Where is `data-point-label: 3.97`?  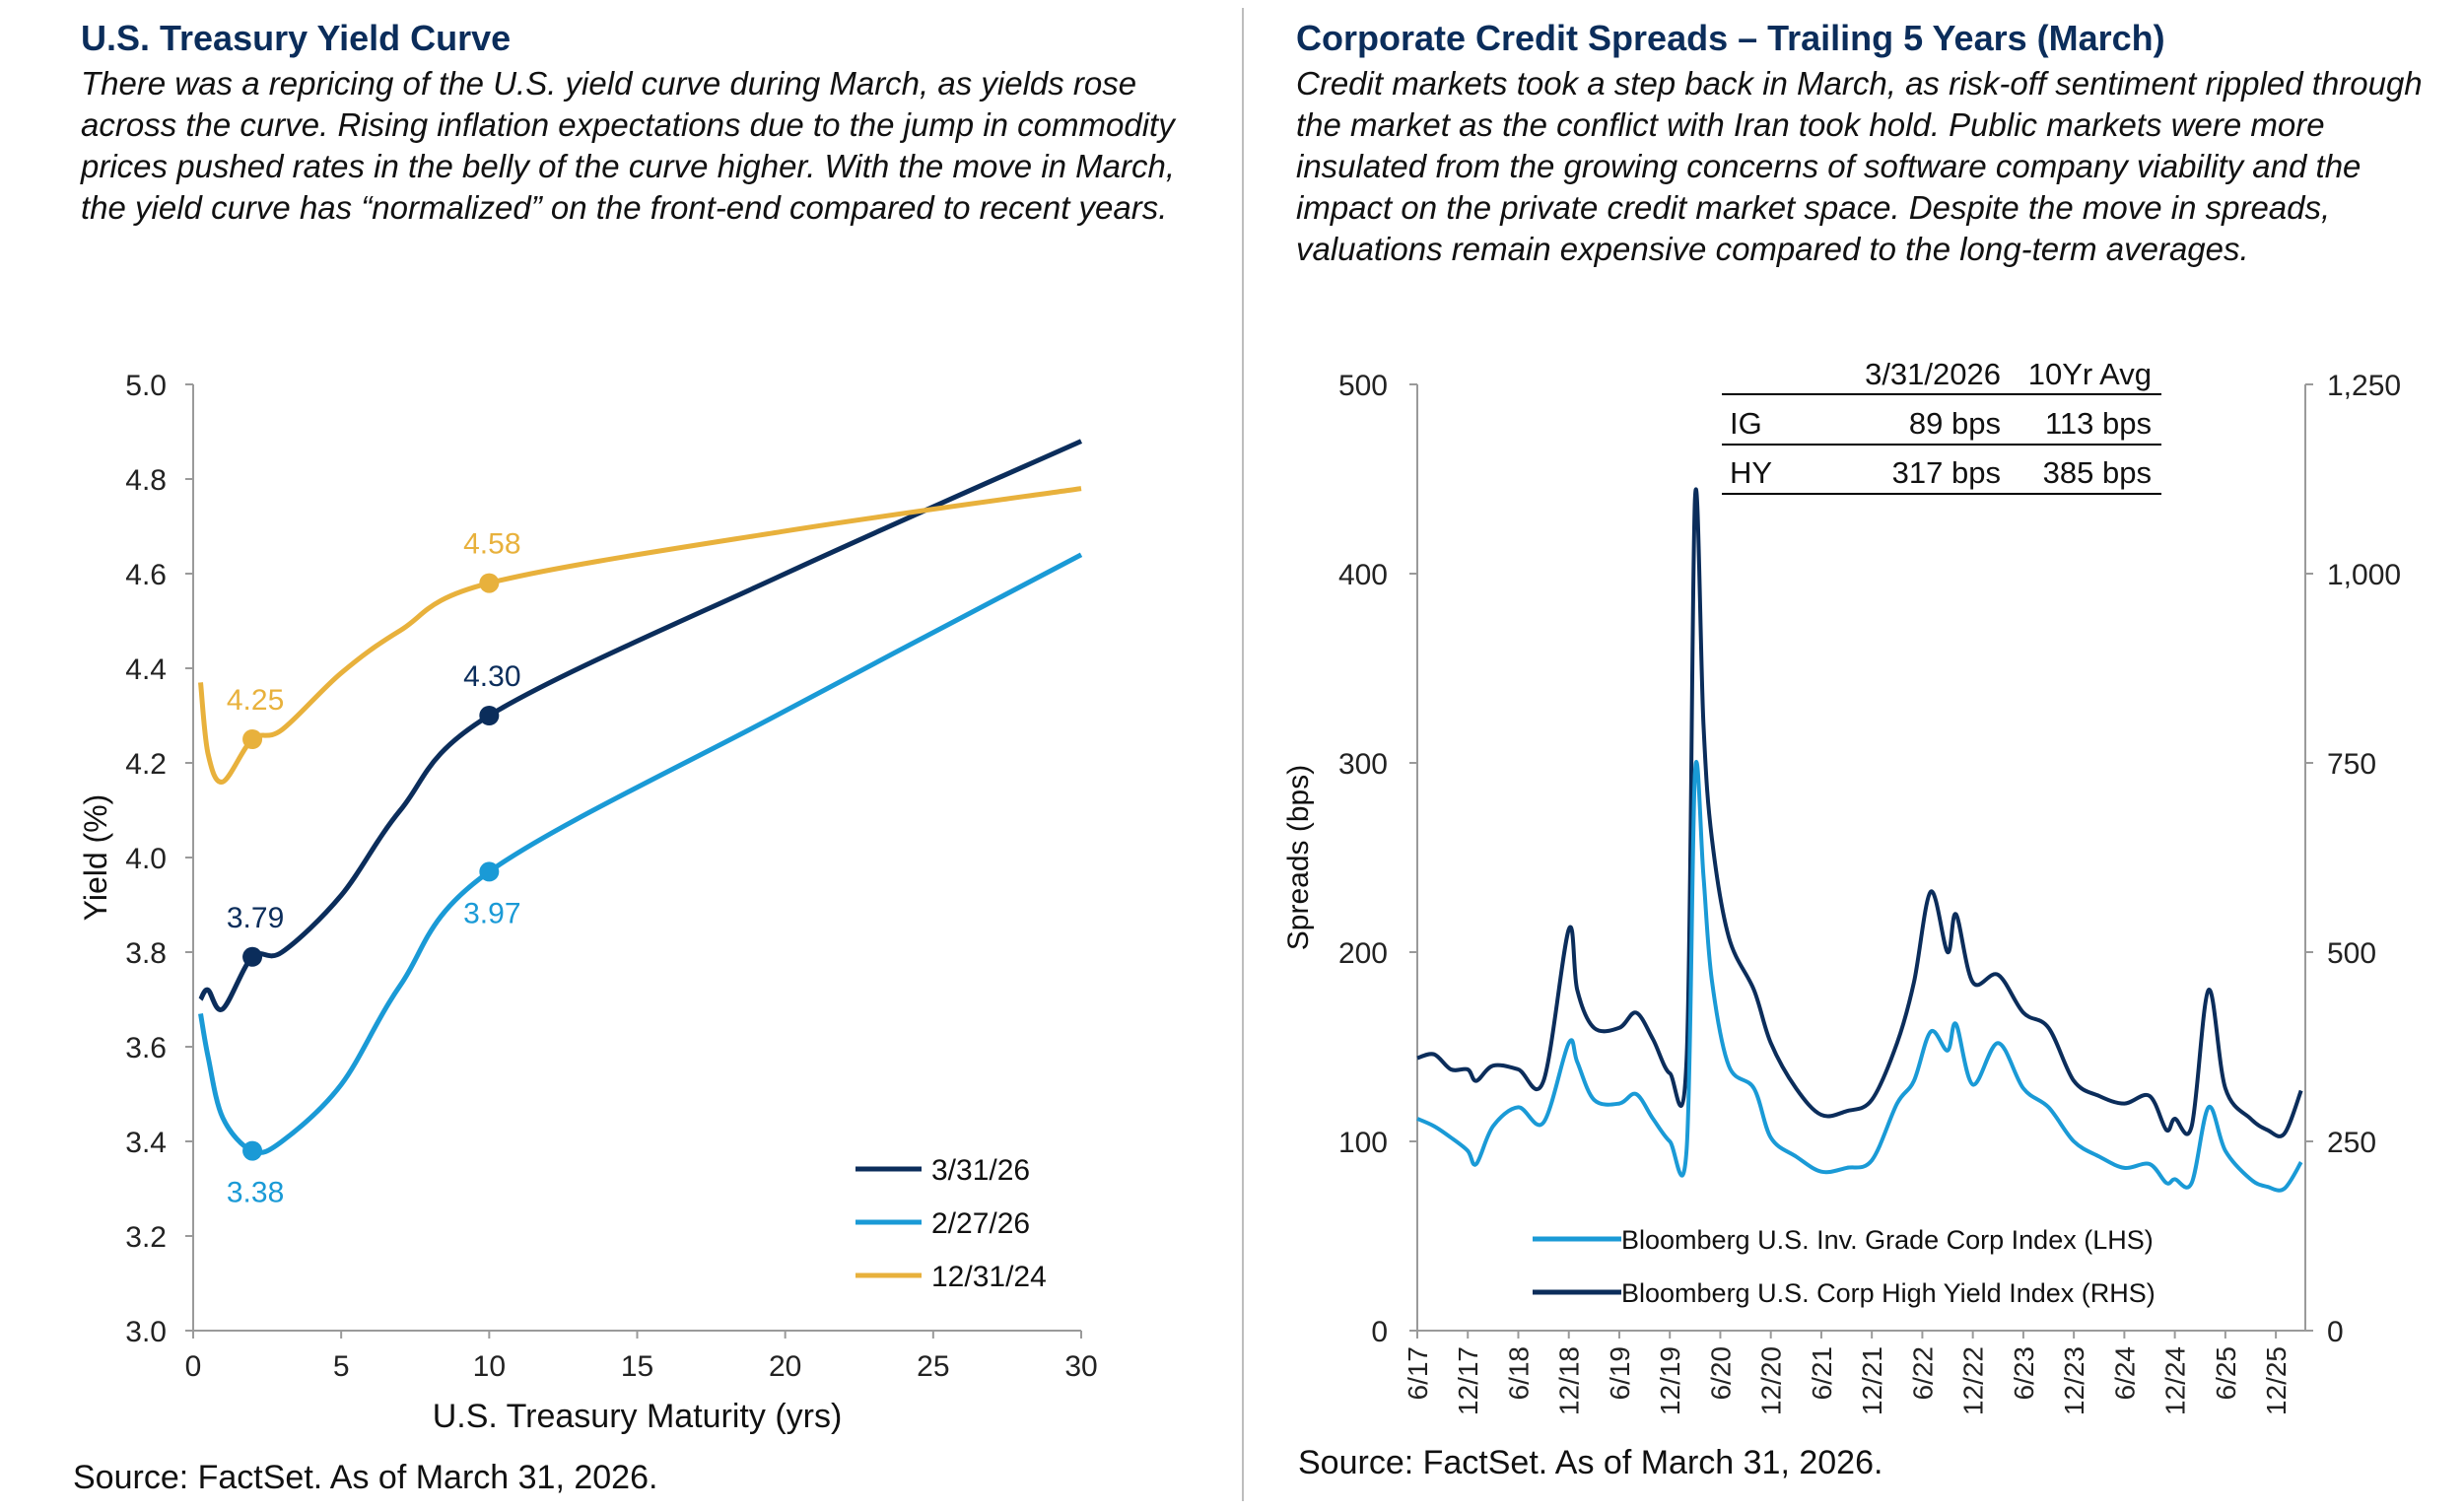
data-point-label: 3.97 is located at coordinates (491, 913).